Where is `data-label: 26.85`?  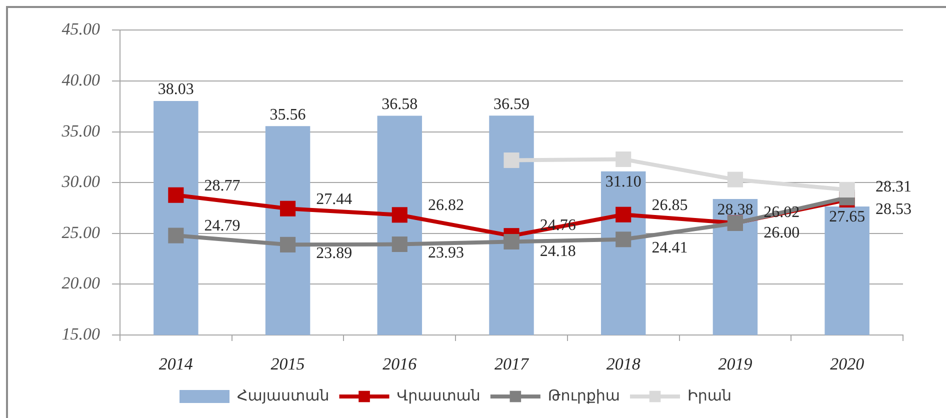
data-label: 26.85 is located at coordinates (670, 205).